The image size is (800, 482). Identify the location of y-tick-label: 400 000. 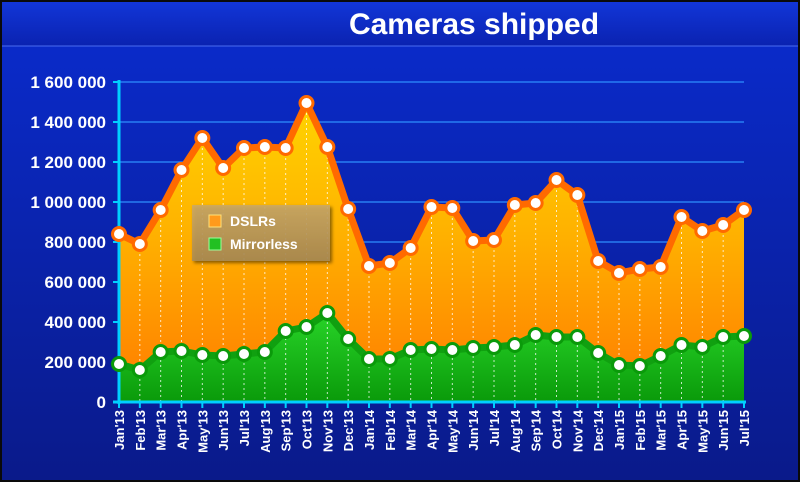
(75, 322).